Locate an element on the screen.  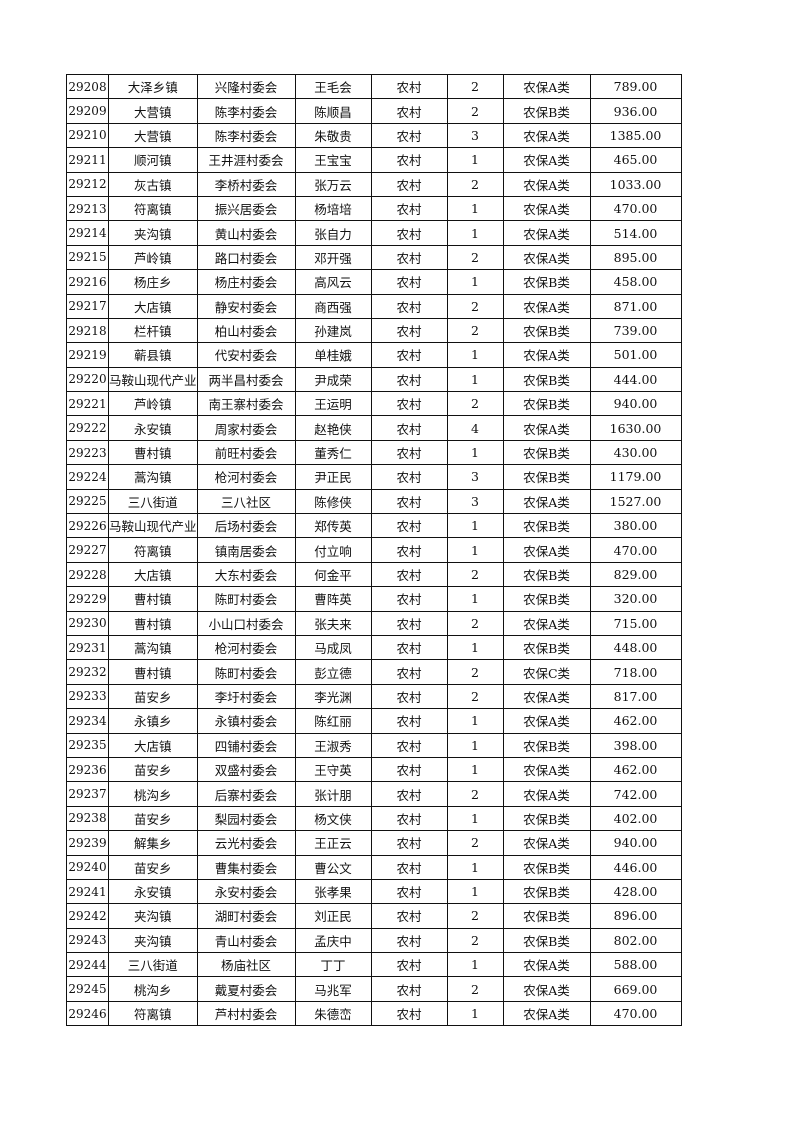
record-id-cell: 29230 is located at coordinates (87, 623).